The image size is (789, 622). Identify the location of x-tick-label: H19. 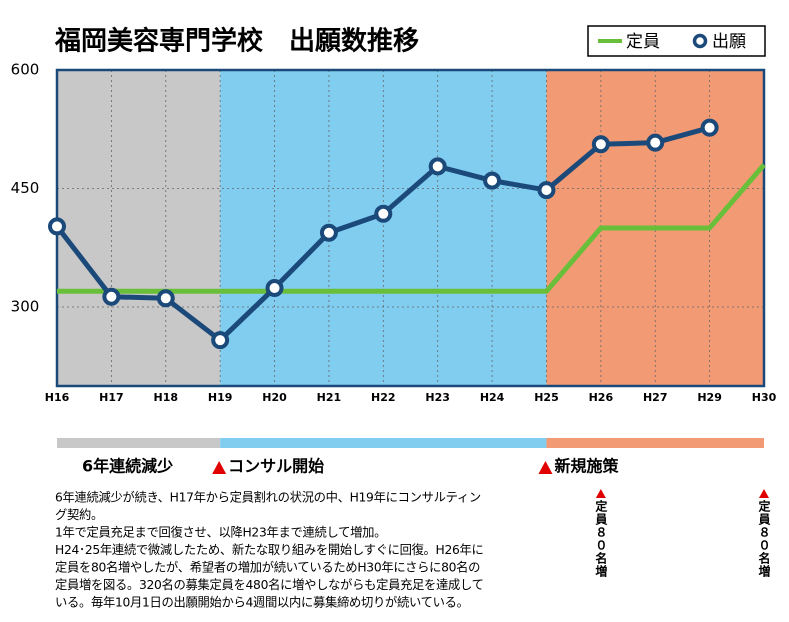
(220, 397).